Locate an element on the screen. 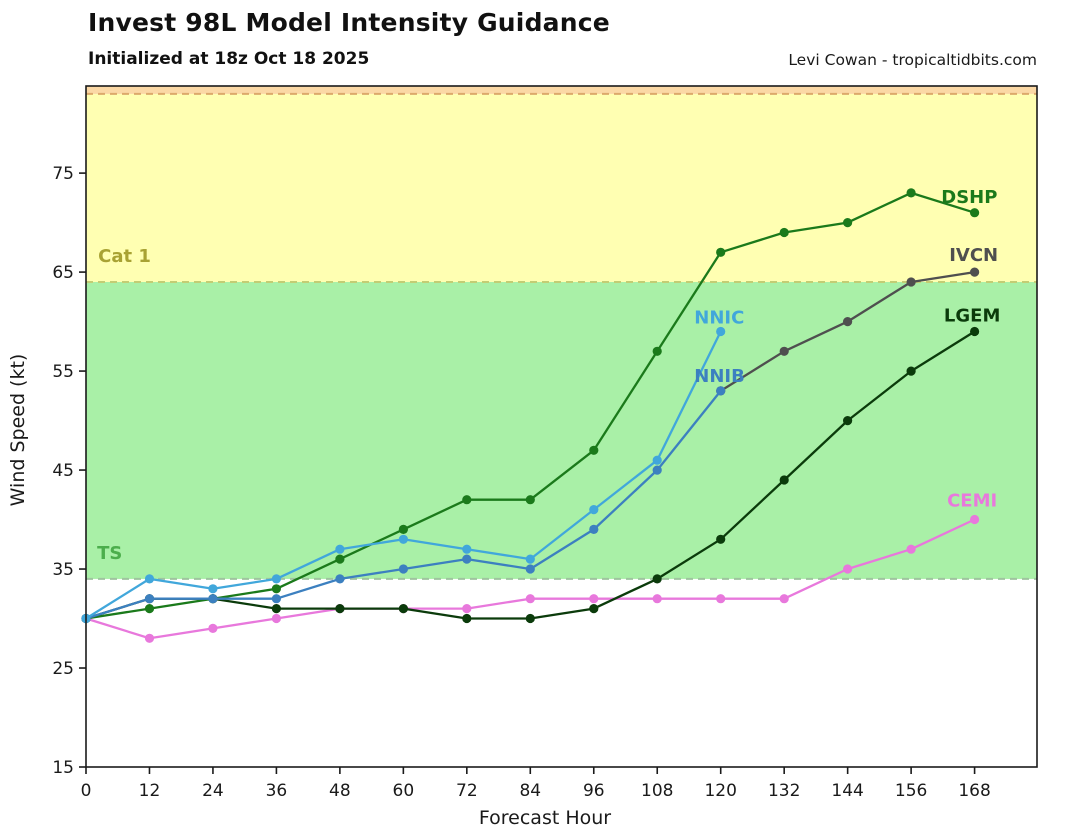 Image resolution: width=1080 pixels, height=832 pixels. y-tick-label: 45 is located at coordinates (63, 471).